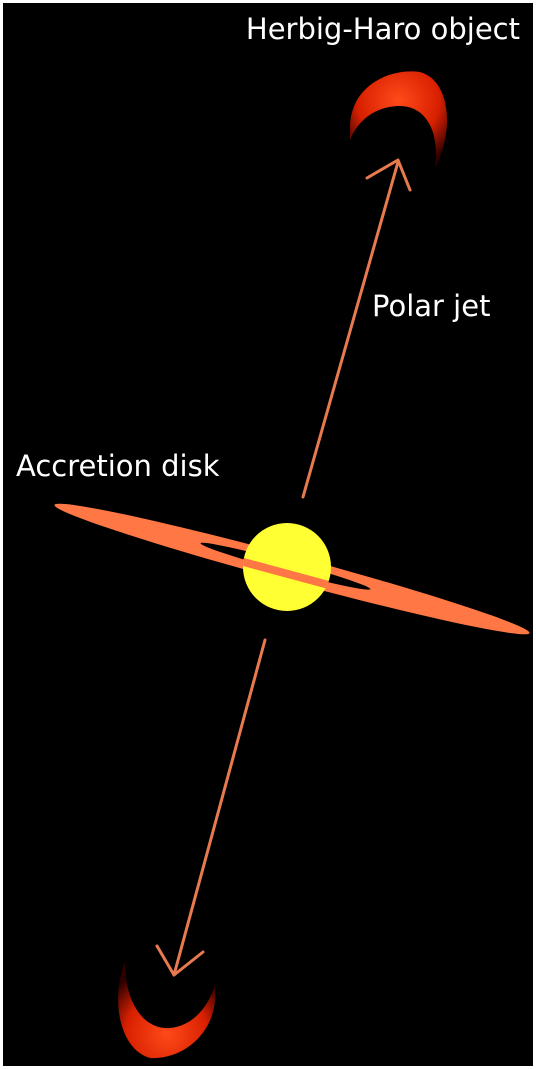 This screenshot has width=536, height=1069. What do you see at coordinates (350, 329) in the screenshot?
I see `polar-jet-top` at bounding box center [350, 329].